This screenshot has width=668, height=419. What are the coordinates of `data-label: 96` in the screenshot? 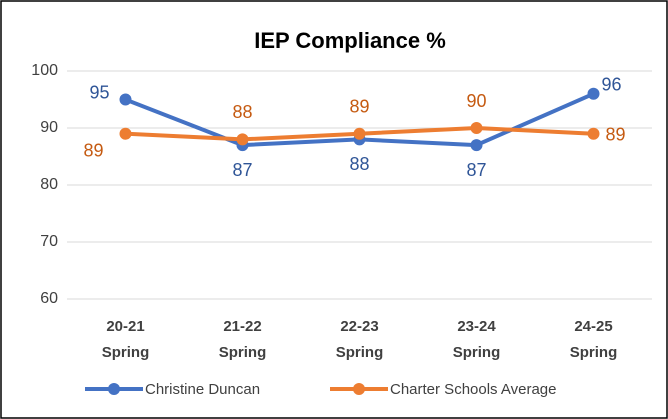 It's located at (611, 85).